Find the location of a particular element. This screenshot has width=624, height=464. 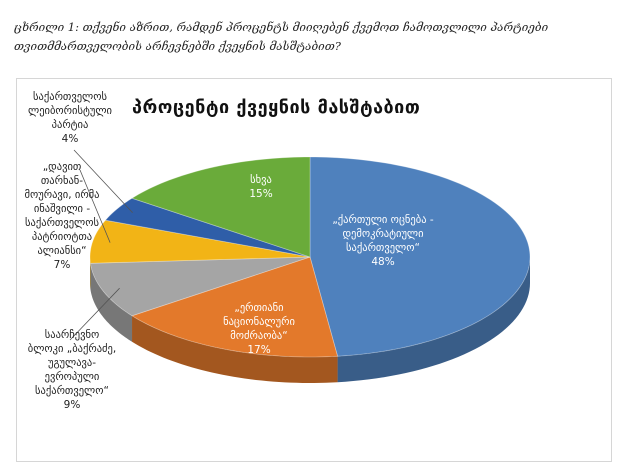

label-line: ევროპული is located at coordinates (72, 377).